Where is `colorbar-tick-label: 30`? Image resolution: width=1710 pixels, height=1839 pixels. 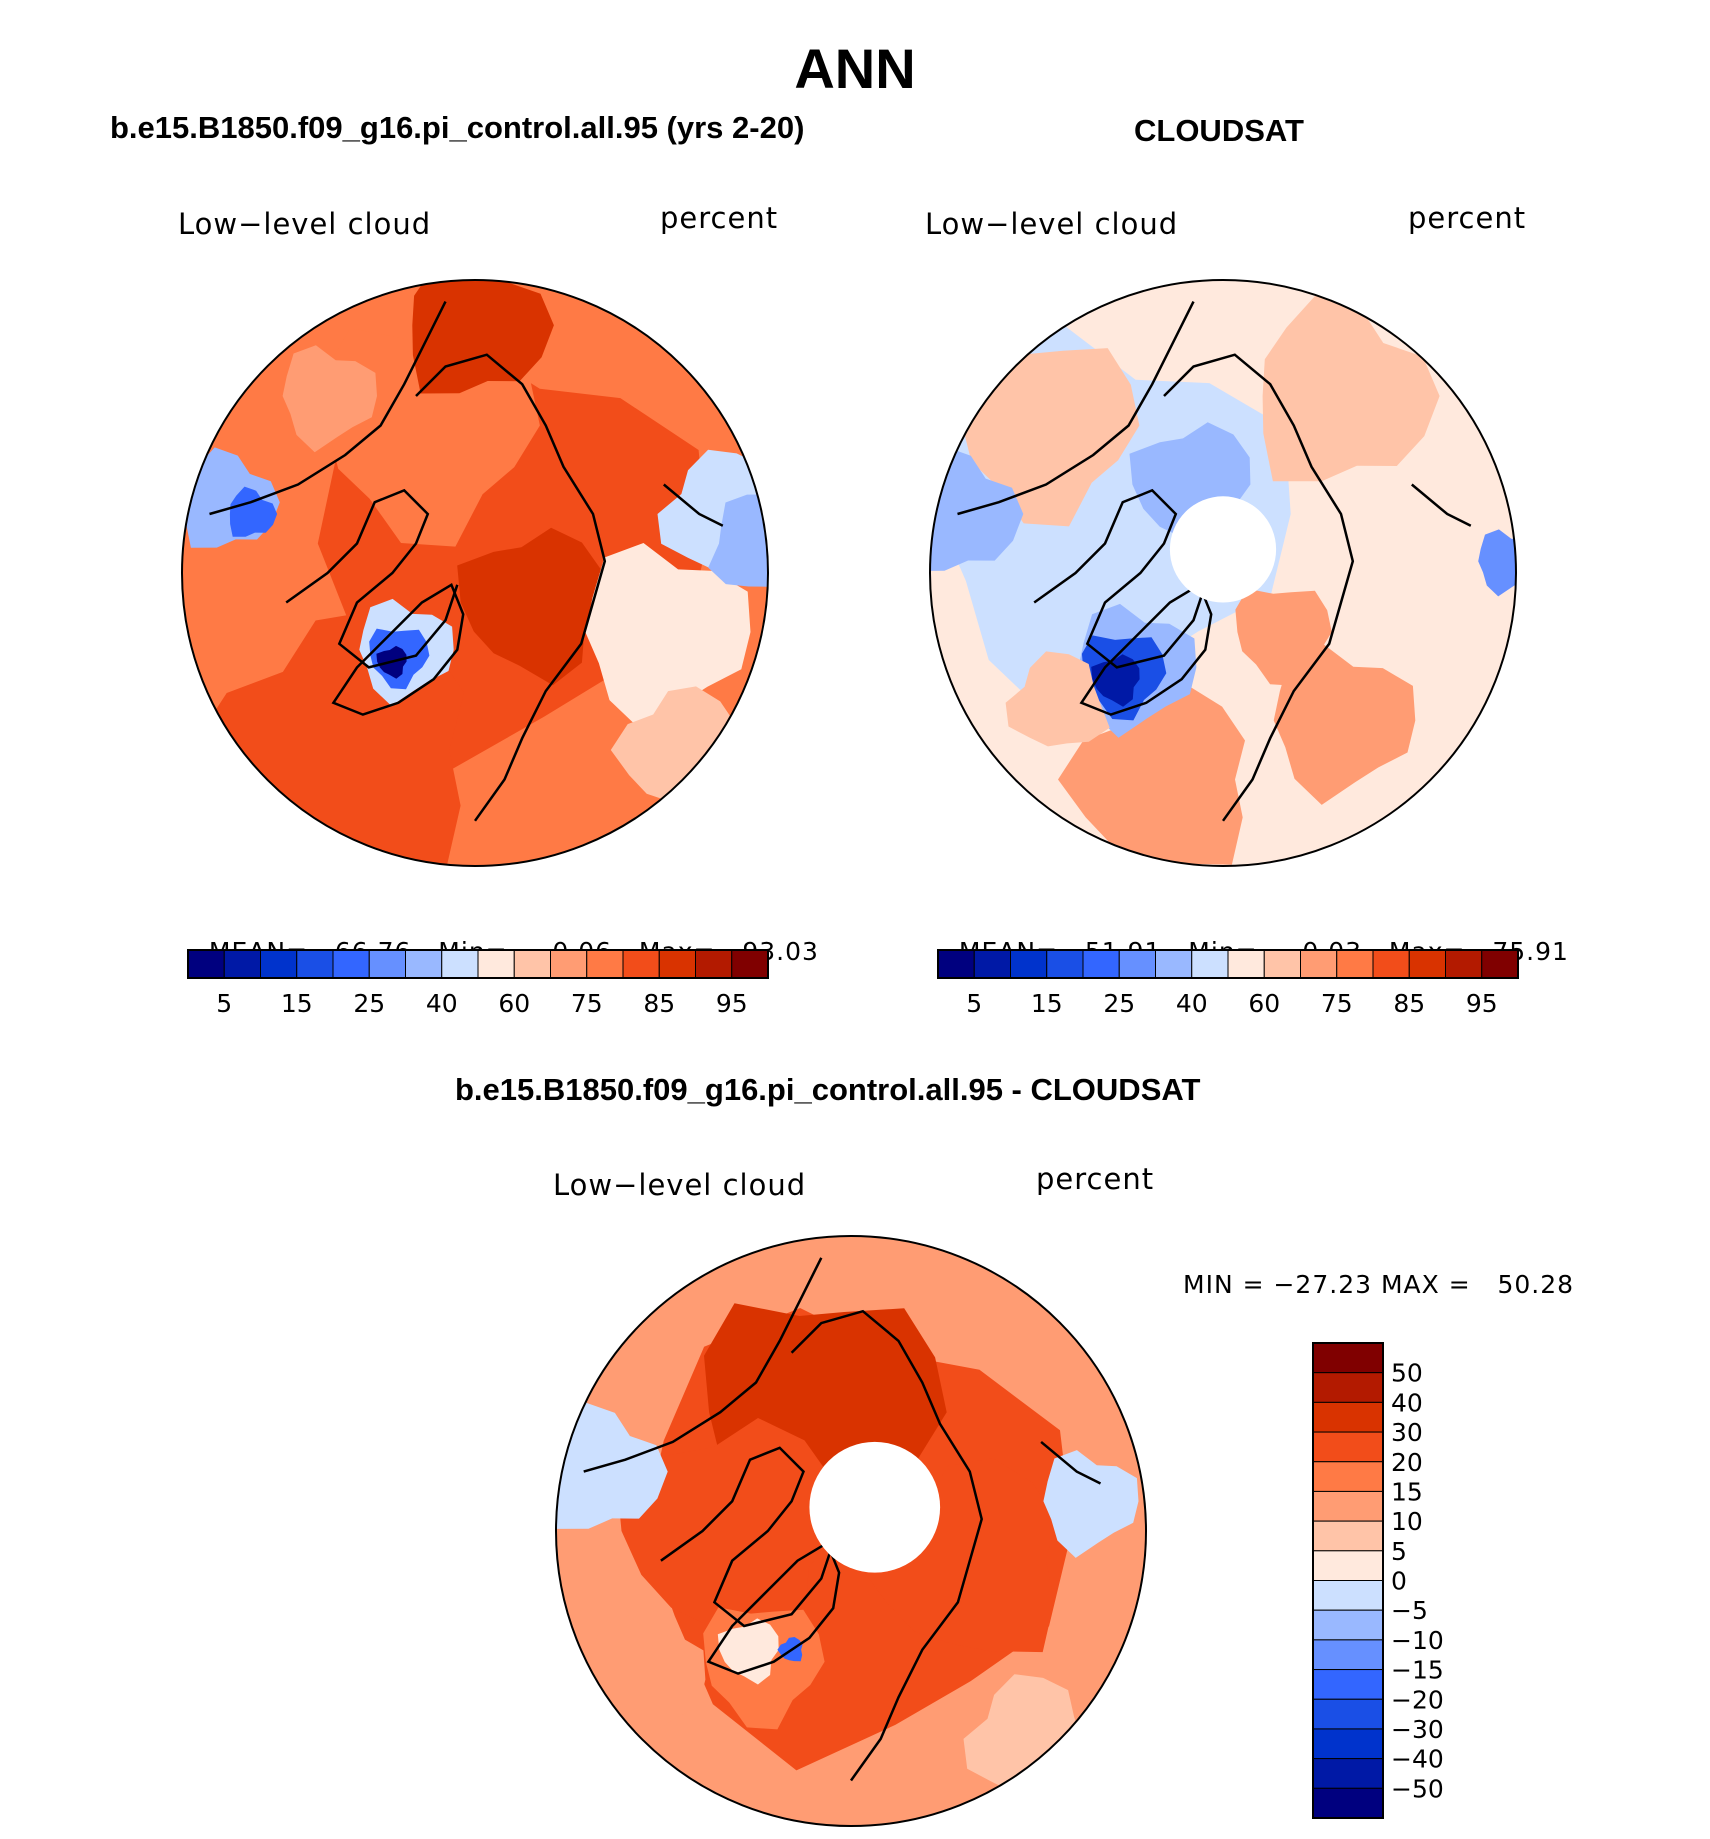
colorbar-tick-label: 30 is located at coordinates (1407, 1432).